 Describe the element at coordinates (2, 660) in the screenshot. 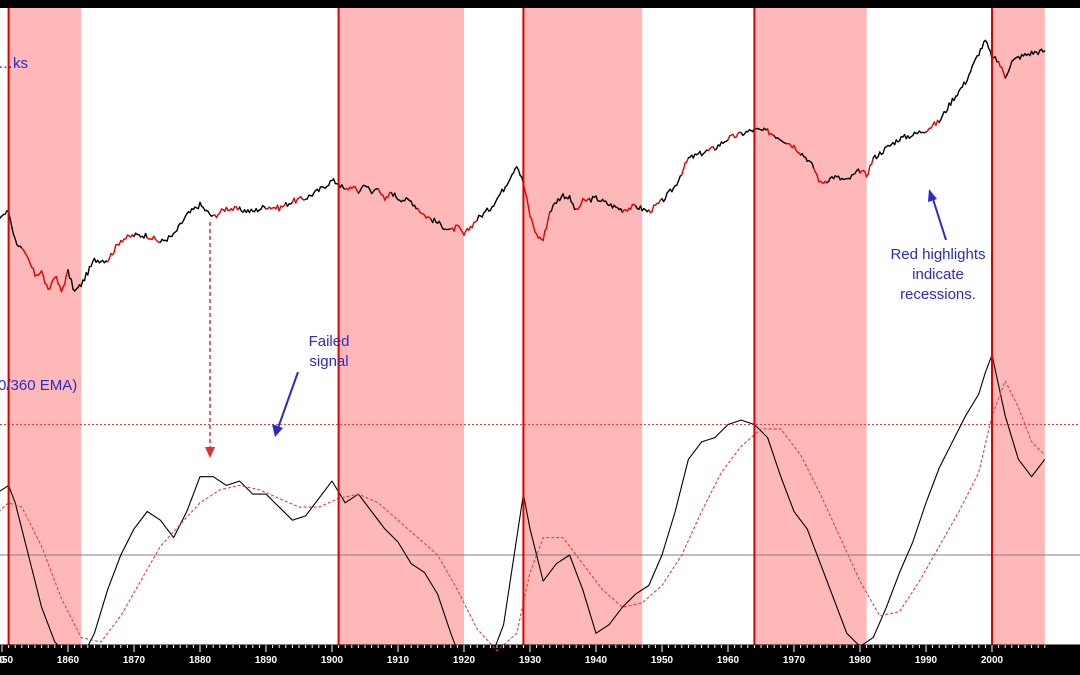

I see `x-tick-label-partial: 0` at that location.